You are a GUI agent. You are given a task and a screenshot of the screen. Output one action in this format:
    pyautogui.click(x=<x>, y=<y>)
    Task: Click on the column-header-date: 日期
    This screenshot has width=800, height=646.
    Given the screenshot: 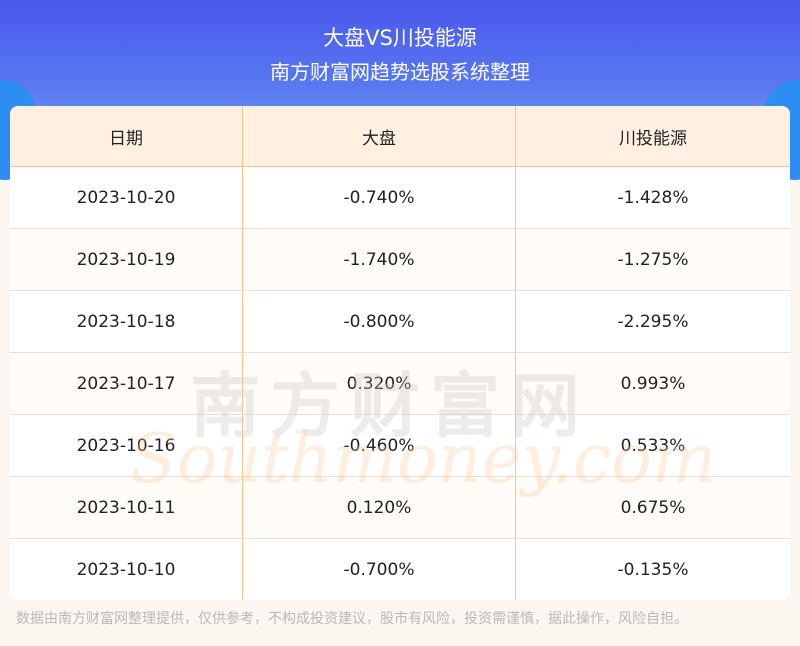 What is the action you would take?
    pyautogui.click(x=126, y=136)
    